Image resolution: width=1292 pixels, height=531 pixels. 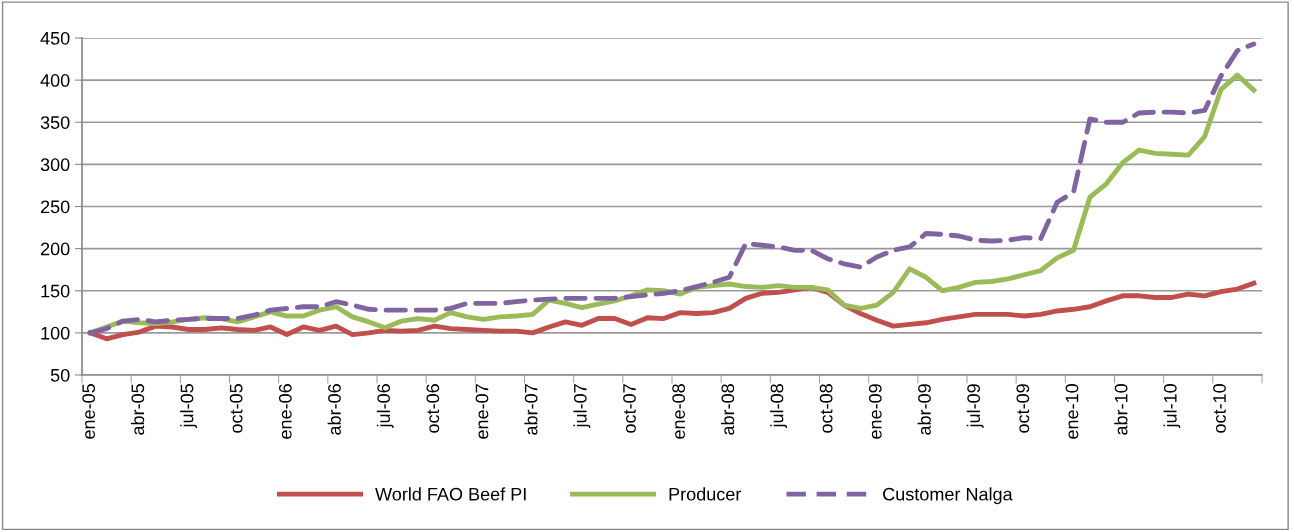 I want to click on x-tick-label: oct-09, so click(x=1023, y=408).